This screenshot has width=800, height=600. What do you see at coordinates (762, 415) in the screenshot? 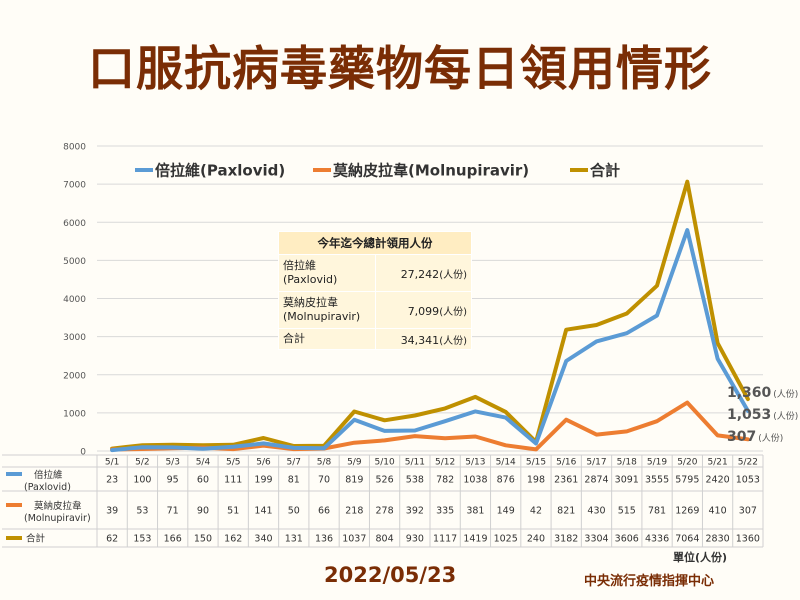
I see `end-value-label: 1,053 (人份)` at bounding box center [762, 415].